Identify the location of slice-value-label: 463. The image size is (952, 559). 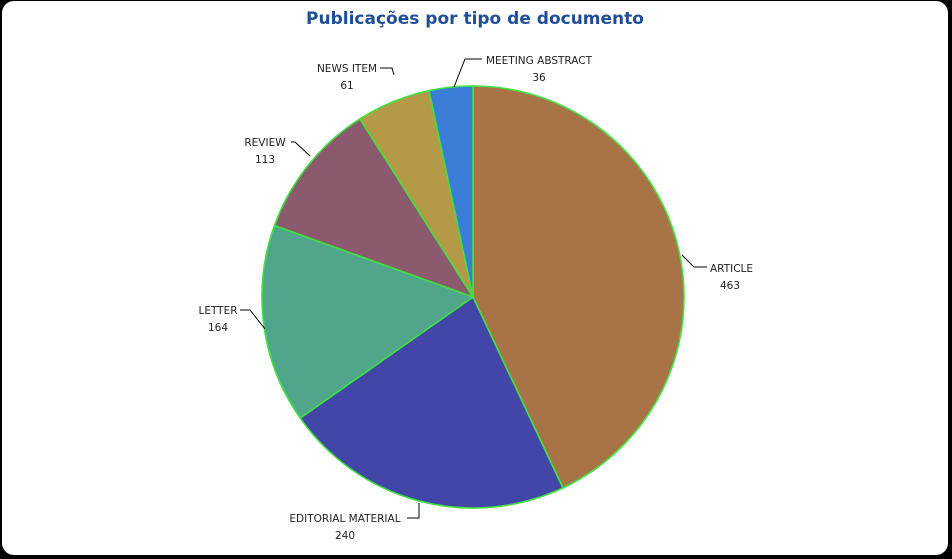
(730, 286).